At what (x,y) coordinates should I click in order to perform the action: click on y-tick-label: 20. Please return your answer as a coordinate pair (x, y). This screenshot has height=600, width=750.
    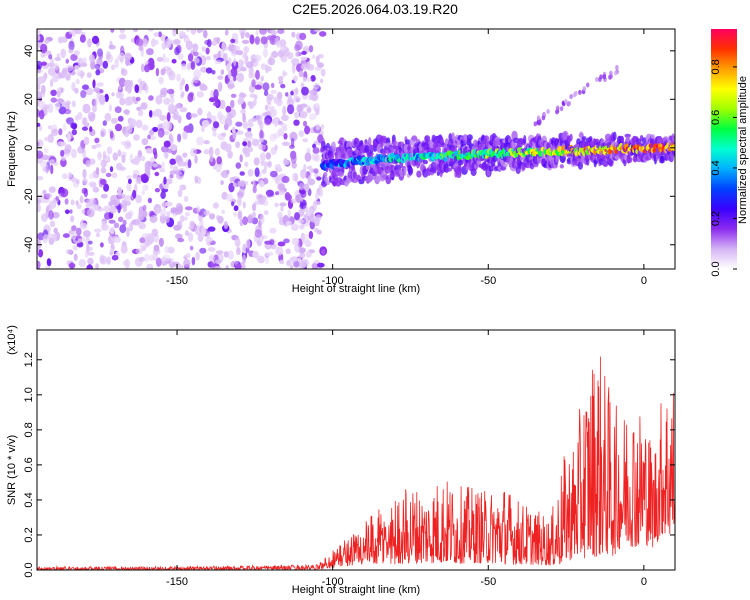
    Looking at the image, I should click on (29, 99).